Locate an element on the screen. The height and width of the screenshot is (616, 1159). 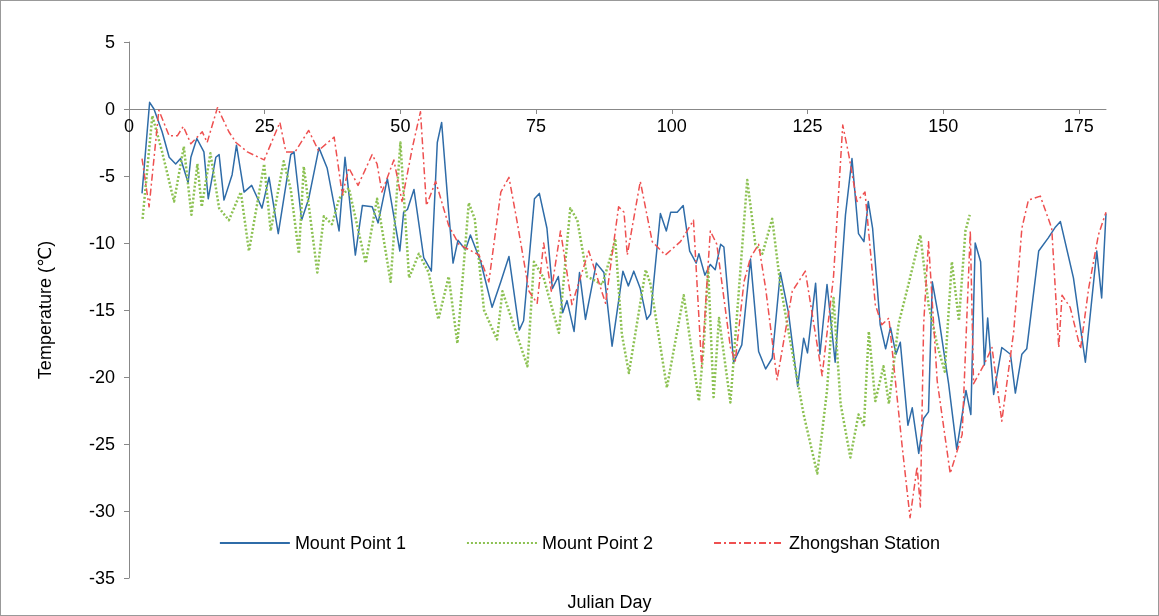
y-tick-label: -15 is located at coordinates (101, 310).